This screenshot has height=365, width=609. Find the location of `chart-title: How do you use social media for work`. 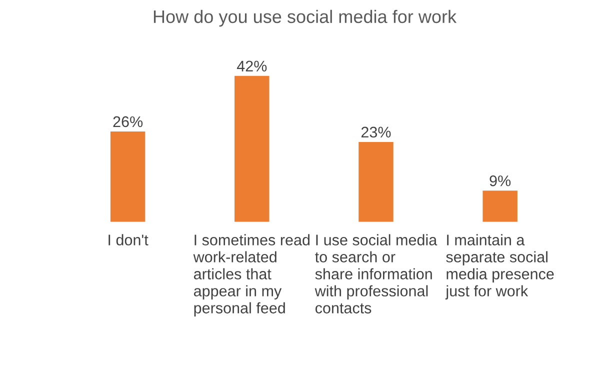

chart-title: How do you use social media for work is located at coordinates (305, 18).